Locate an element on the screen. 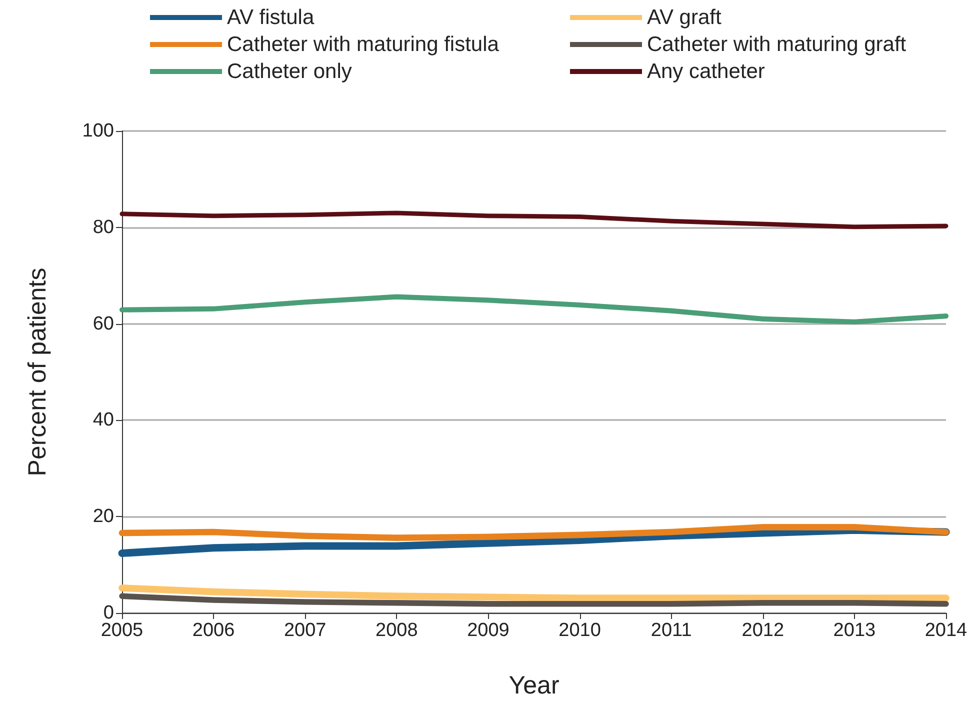 Image resolution: width=974 pixels, height=717 pixels. legend-label: Catheter with maturing graft is located at coordinates (776, 44).